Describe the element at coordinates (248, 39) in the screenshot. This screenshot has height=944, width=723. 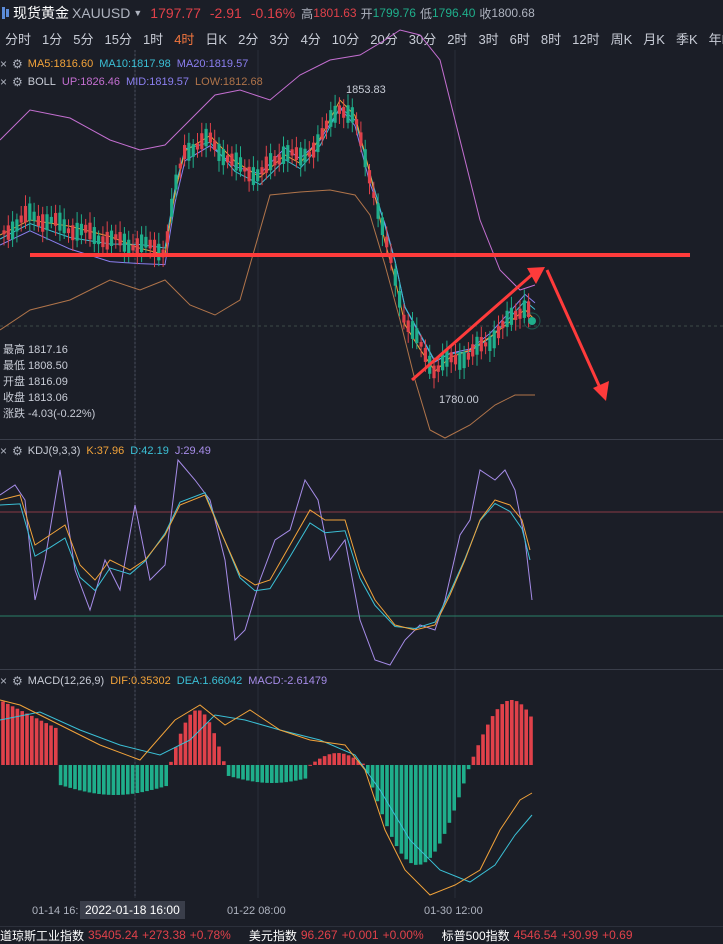
I see `tab-period-7: 2分` at that location.